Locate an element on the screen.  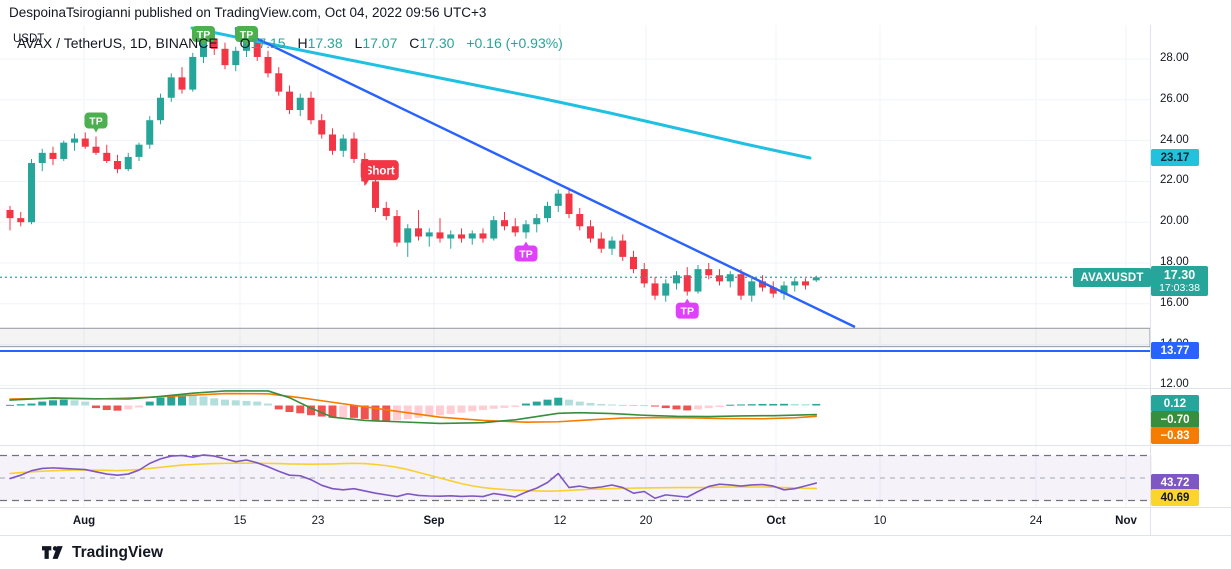
rsi-ma-value-badge: 40.69 is located at coordinates (1175, 497).